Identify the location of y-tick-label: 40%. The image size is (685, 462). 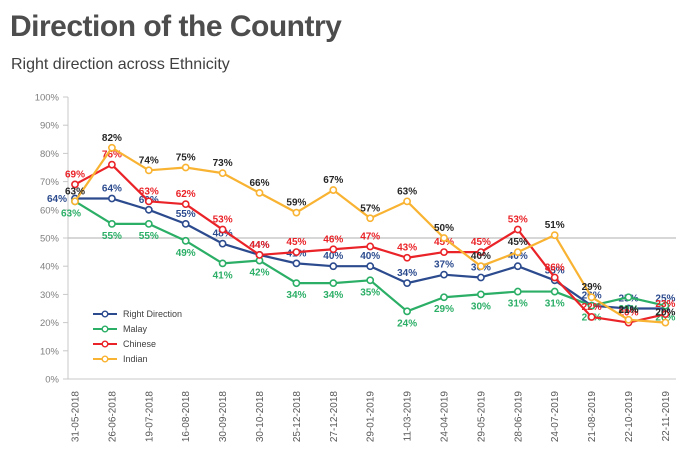
(50, 267).